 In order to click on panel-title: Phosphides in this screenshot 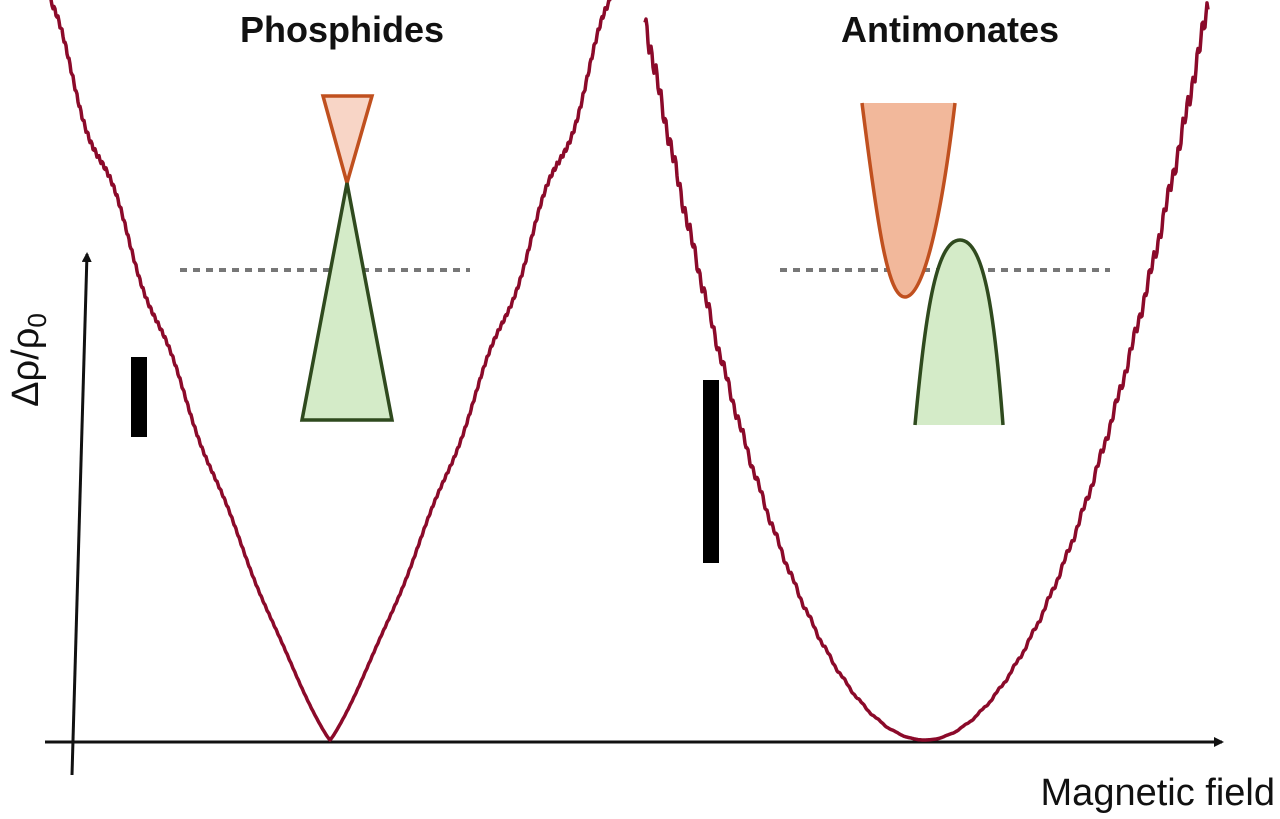, I will do `click(342, 29)`.